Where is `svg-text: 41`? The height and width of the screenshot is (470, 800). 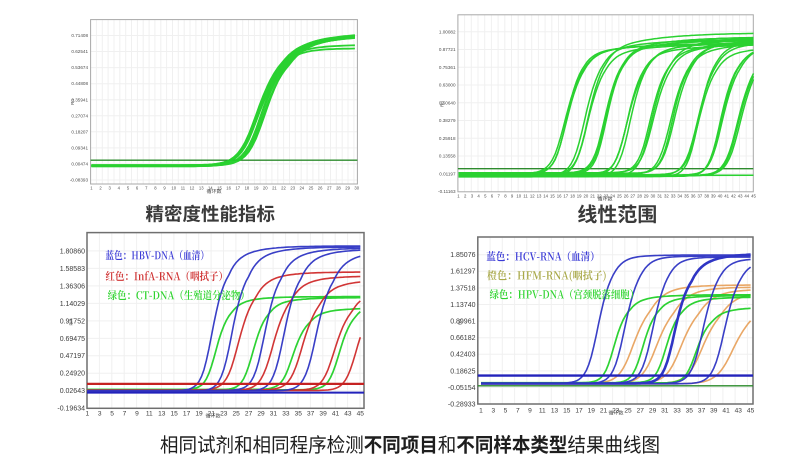
svg-text: 41 is located at coordinates (726, 196).